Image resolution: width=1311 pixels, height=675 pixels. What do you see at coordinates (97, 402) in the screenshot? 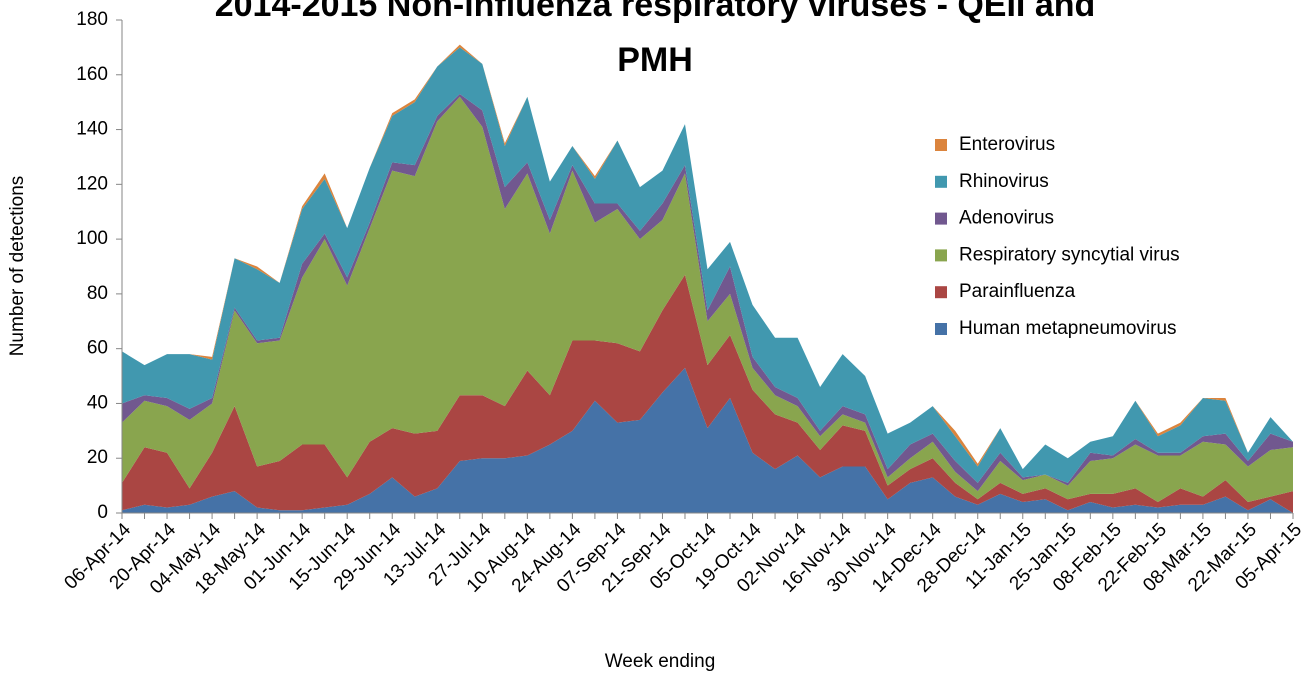
I see `y-tick-label: 40` at bounding box center [97, 402].